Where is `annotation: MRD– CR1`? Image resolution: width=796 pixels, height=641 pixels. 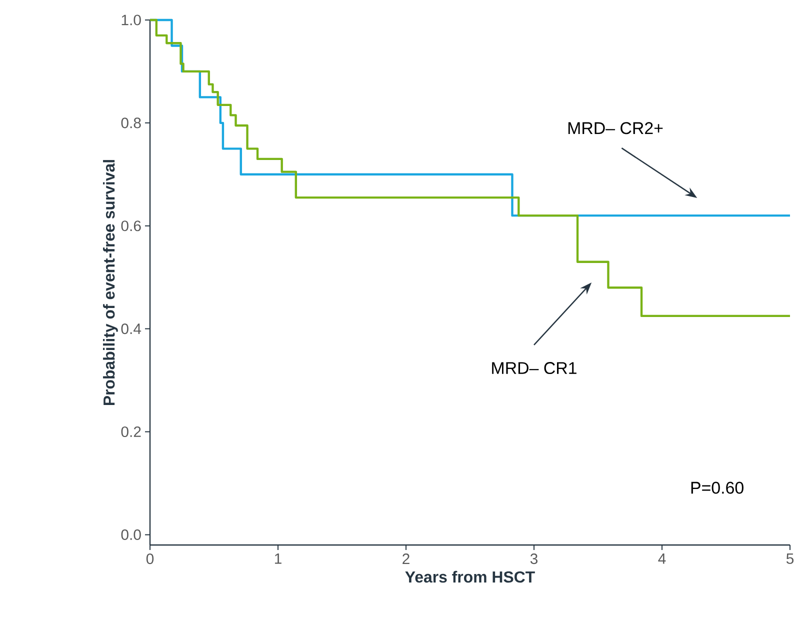 annotation: MRD– CR1 is located at coordinates (534, 368).